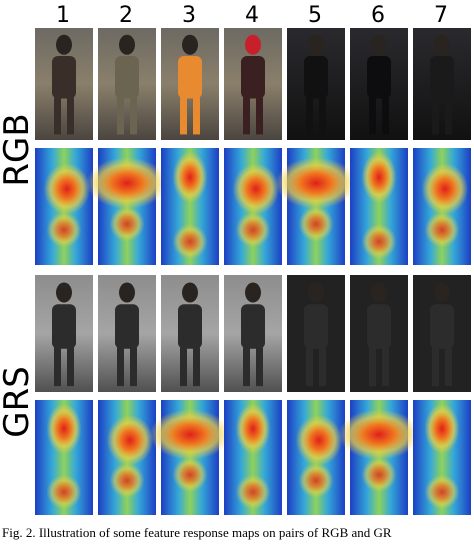  I want to click on column-label: 1, so click(63, 15).